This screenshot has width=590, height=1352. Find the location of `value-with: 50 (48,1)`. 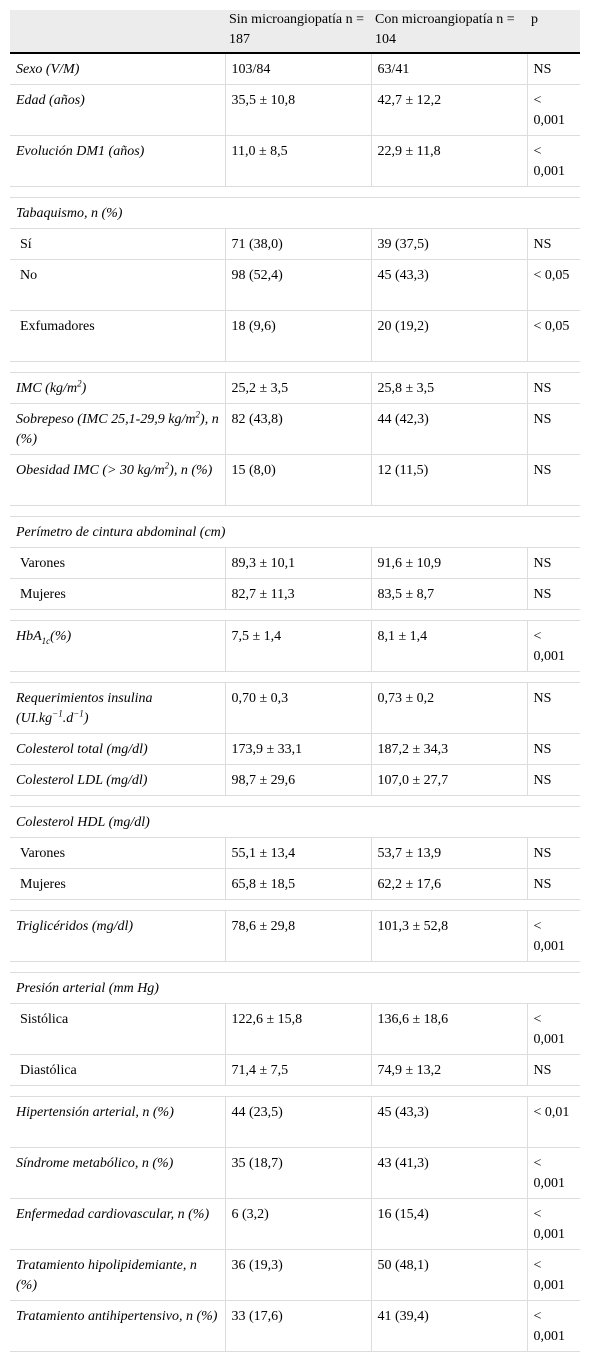

value-with: 50 (48,1) is located at coordinates (449, 1275).